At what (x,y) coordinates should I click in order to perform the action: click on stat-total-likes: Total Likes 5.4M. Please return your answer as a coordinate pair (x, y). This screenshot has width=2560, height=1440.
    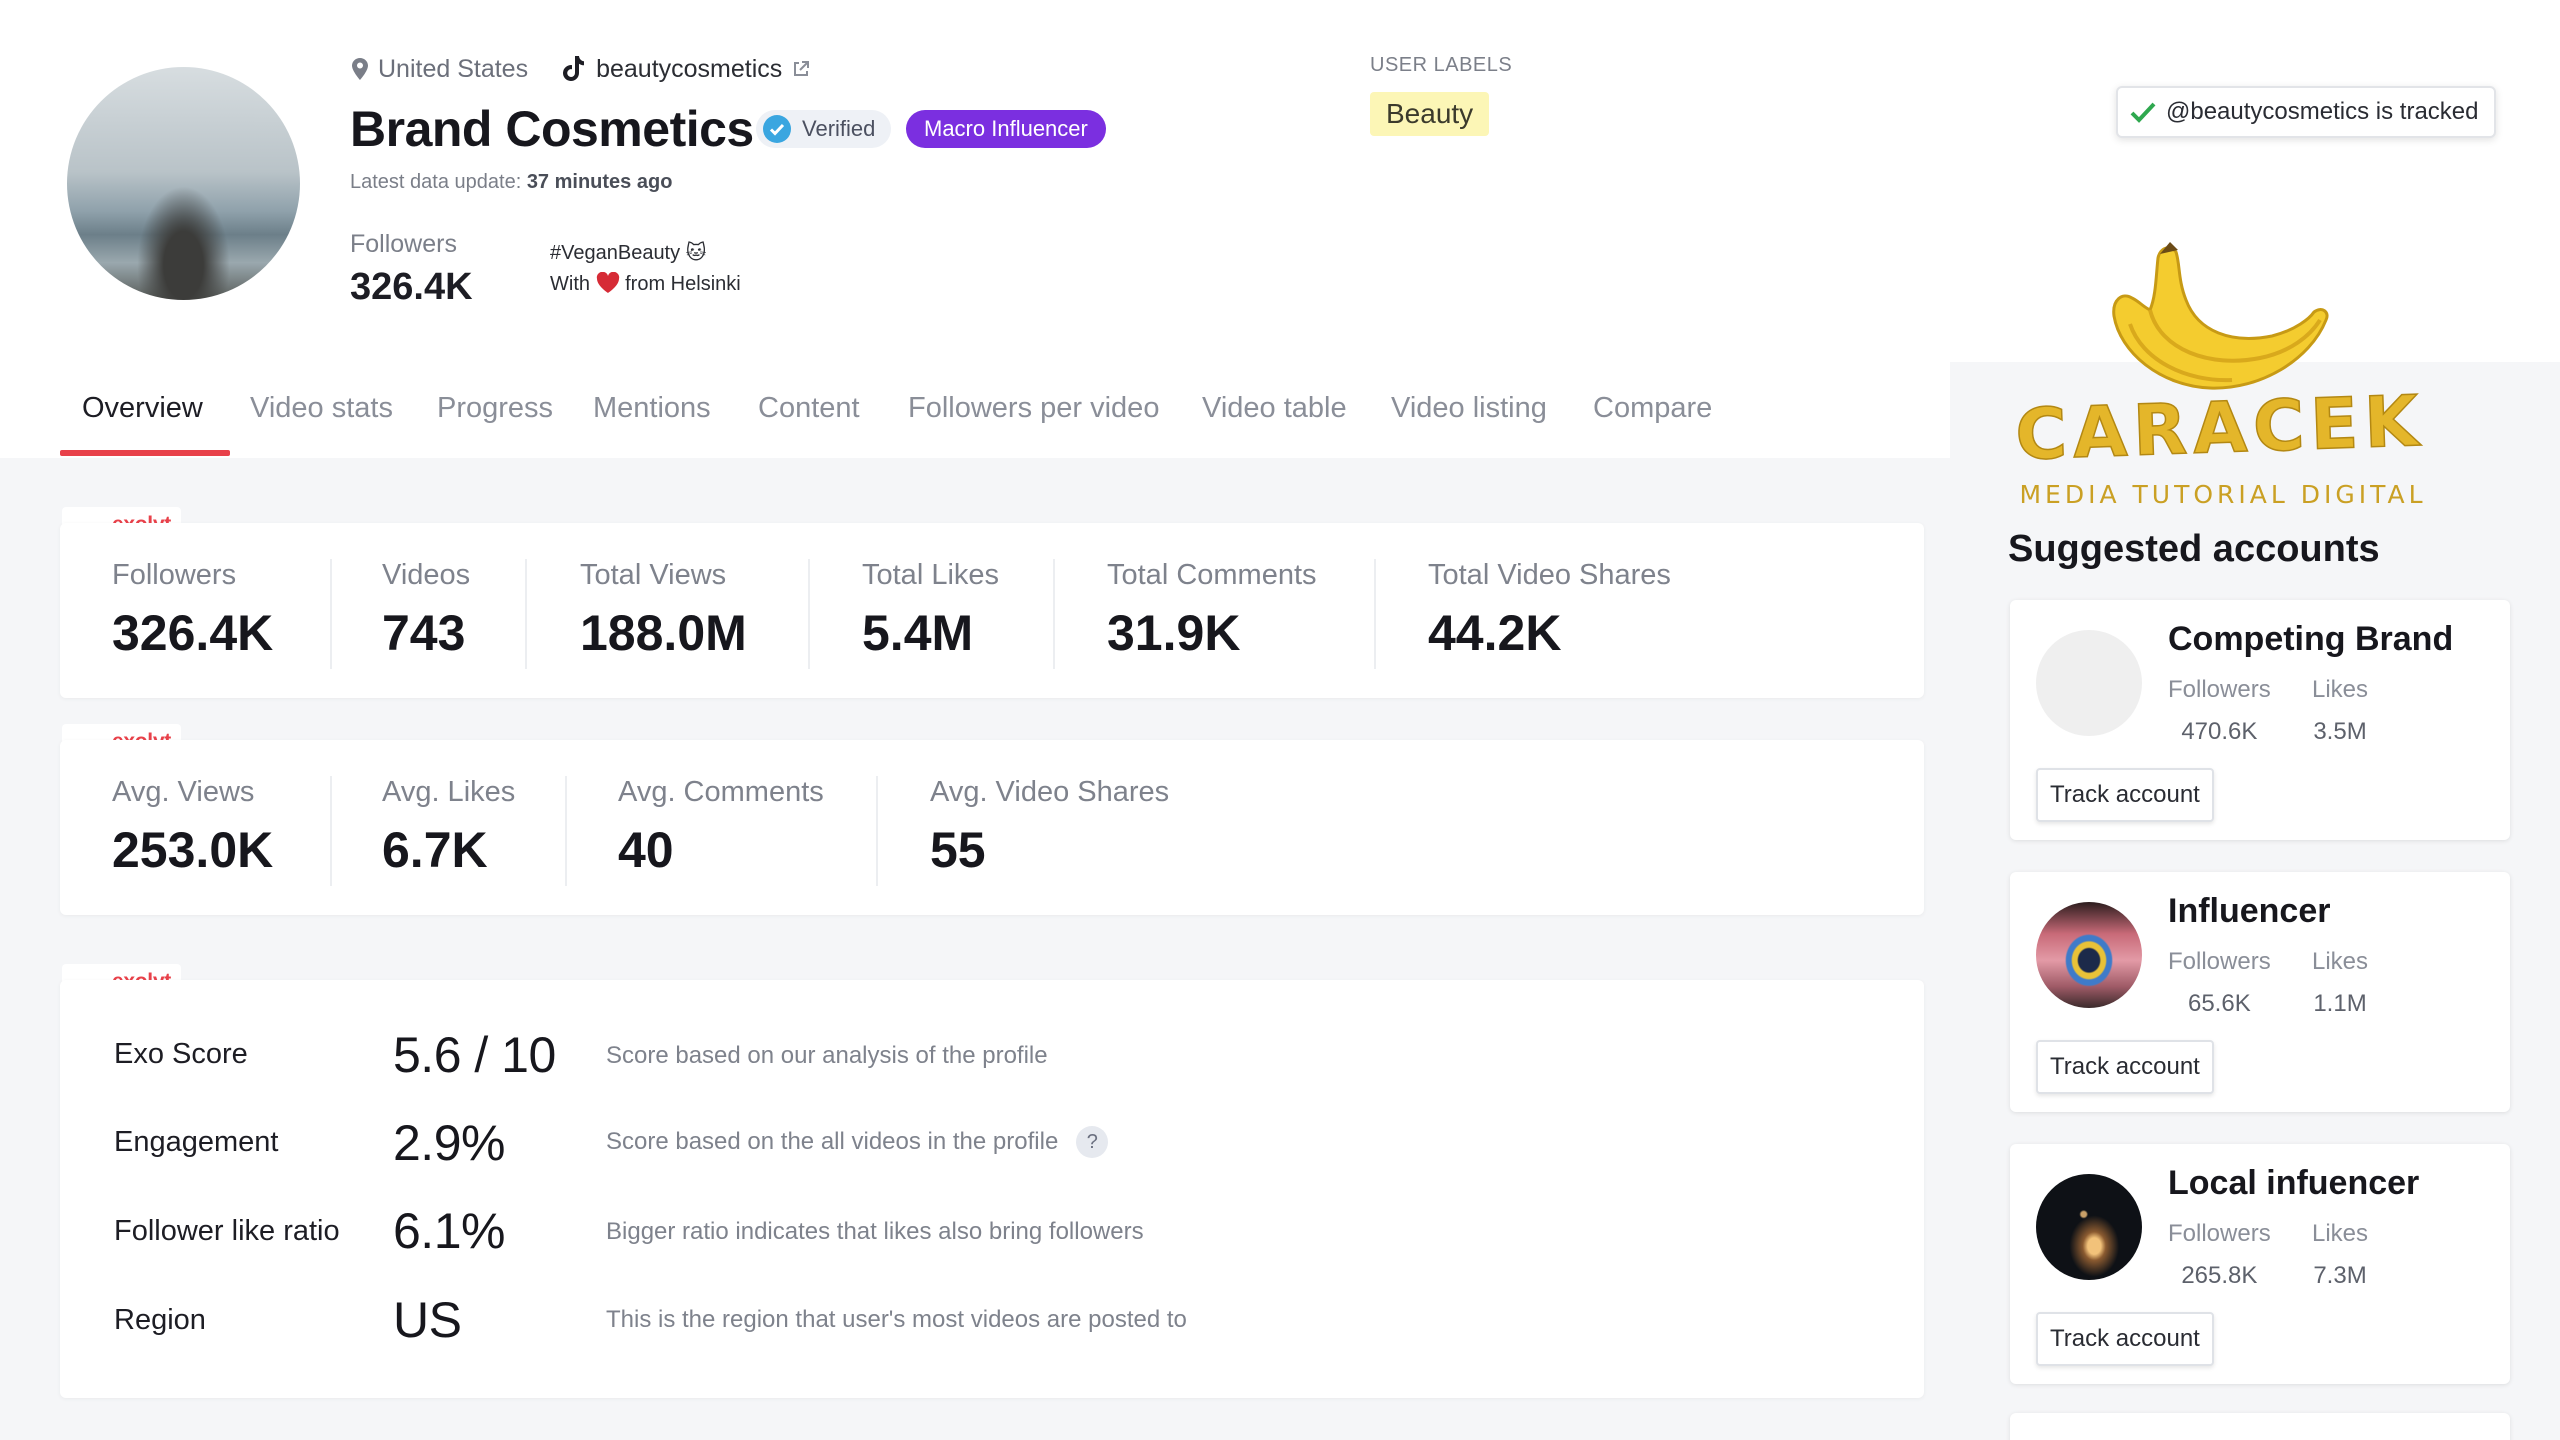
    Looking at the image, I should click on (930, 610).